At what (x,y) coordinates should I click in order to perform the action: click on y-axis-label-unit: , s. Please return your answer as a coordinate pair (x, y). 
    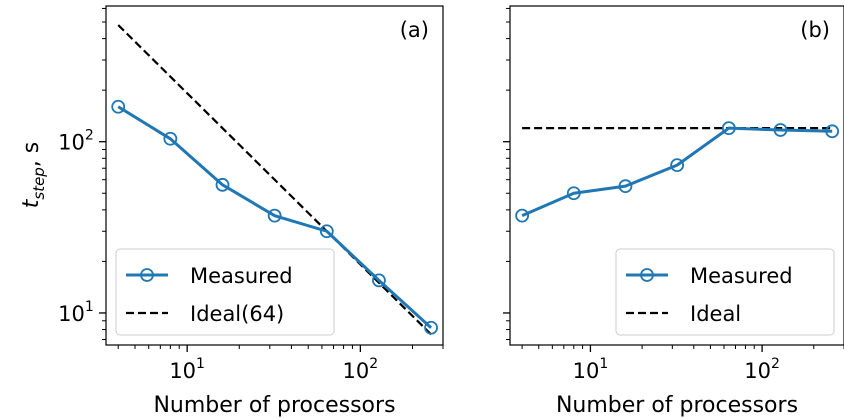
    Looking at the image, I should click on (31, 154).